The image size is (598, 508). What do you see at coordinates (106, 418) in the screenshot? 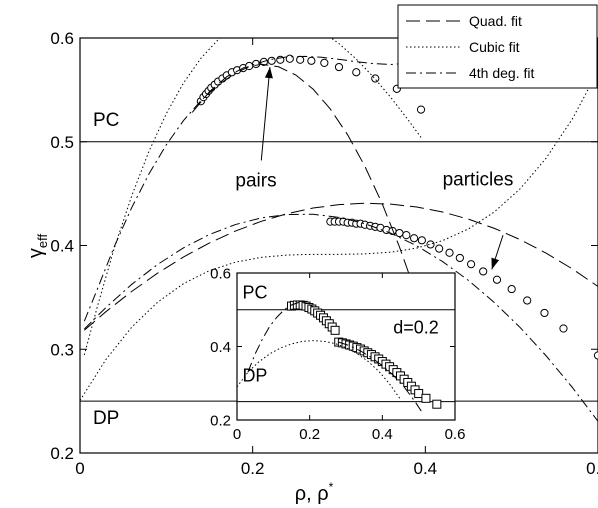
I see `main-region-label-1: DP` at bounding box center [106, 418].